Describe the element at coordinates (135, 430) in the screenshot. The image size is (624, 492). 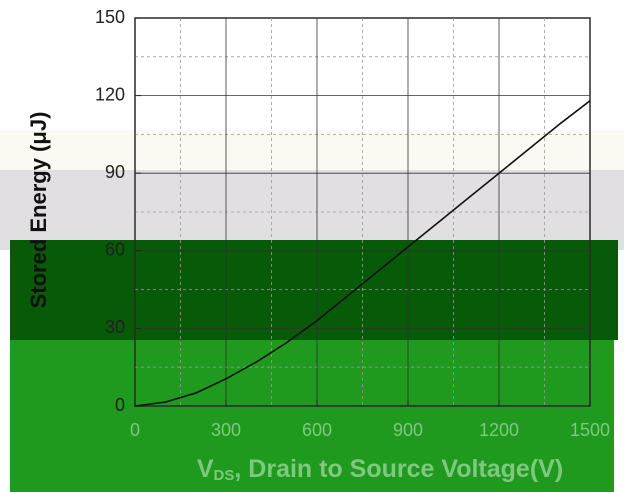
I see `x-tick-label: 0` at that location.